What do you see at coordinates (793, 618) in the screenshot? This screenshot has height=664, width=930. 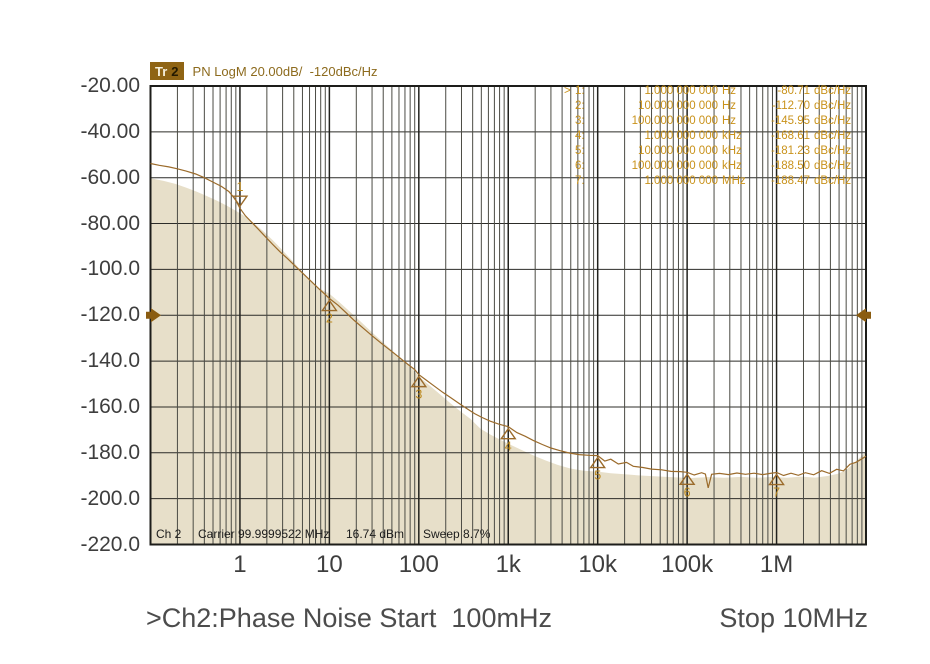 I see `sweep-stop-readout: Stop 10MHz` at bounding box center [793, 618].